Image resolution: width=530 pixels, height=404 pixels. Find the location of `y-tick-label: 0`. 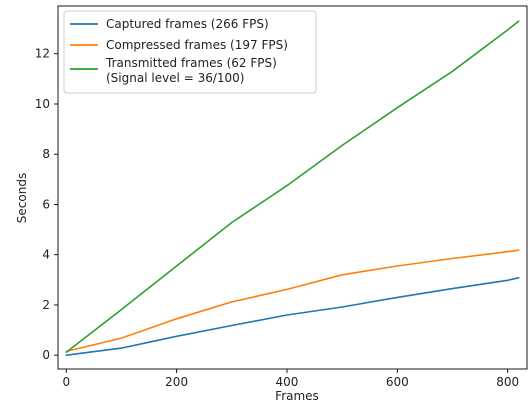

y-tick-label: 0 is located at coordinates (46, 355).